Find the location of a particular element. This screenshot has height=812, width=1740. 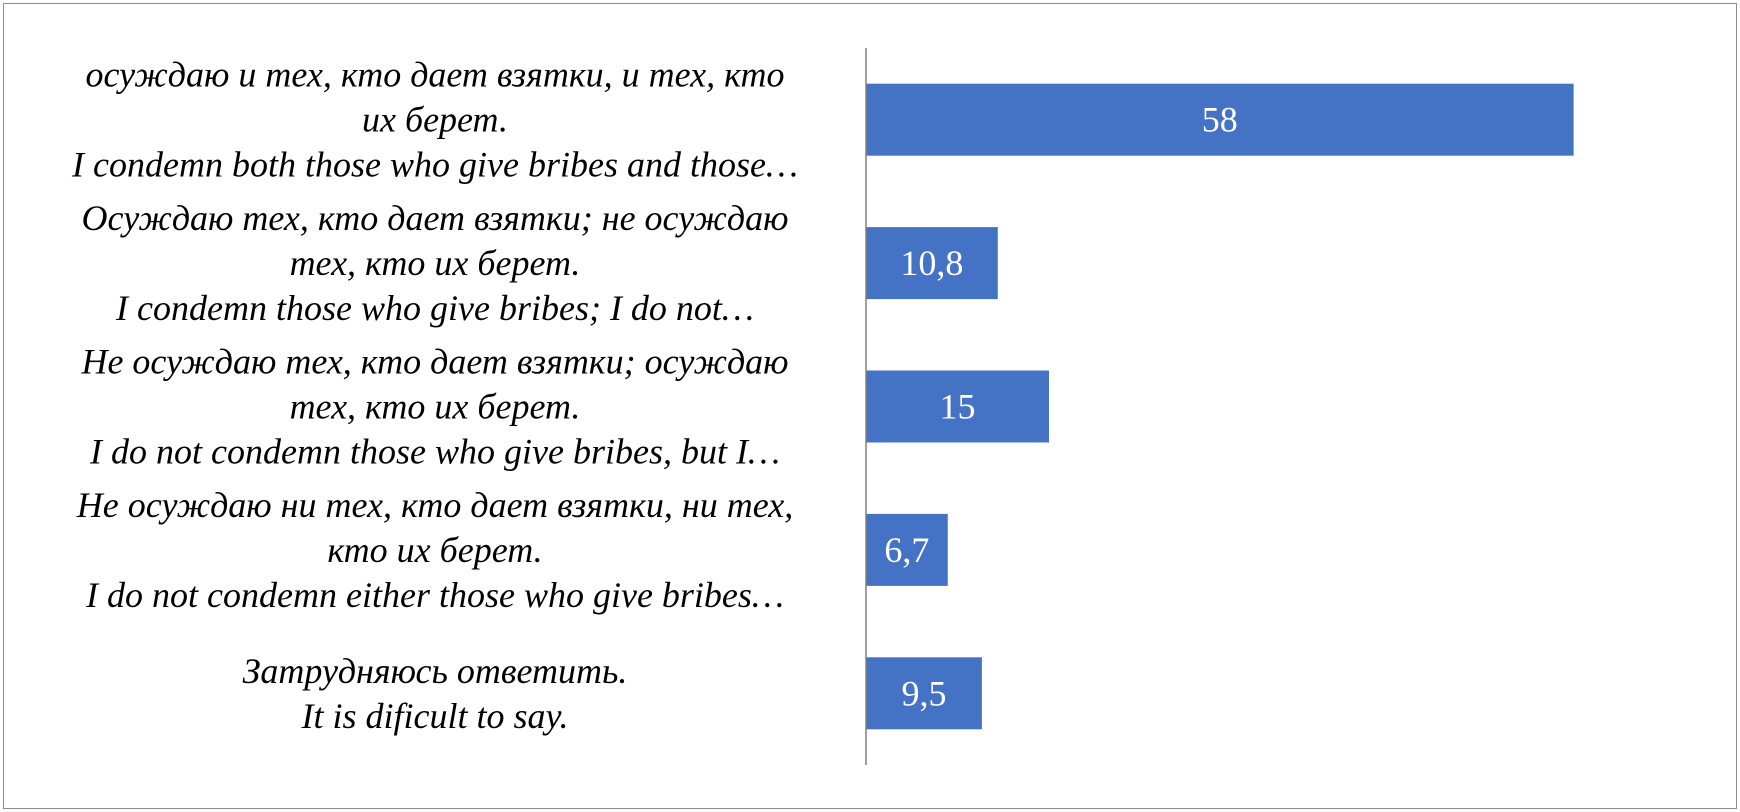

bar-value-label-4: 9,5 is located at coordinates (923, 693).